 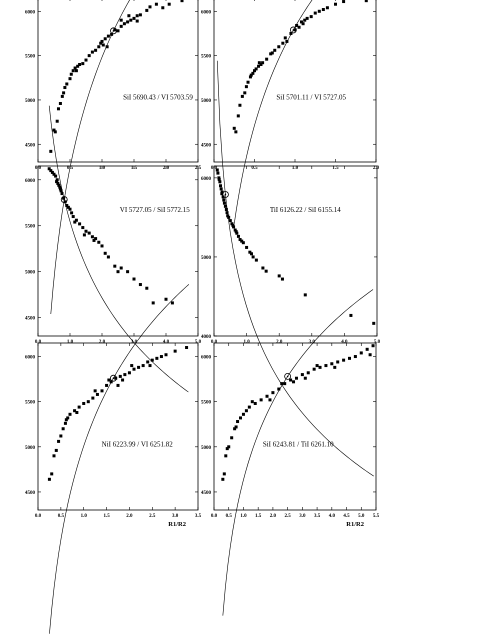 What do you see at coordinates (298, 445) in the screenshot?
I see `panel-label: SiI 6243.81 / TiI 6261.10` at bounding box center [298, 445].